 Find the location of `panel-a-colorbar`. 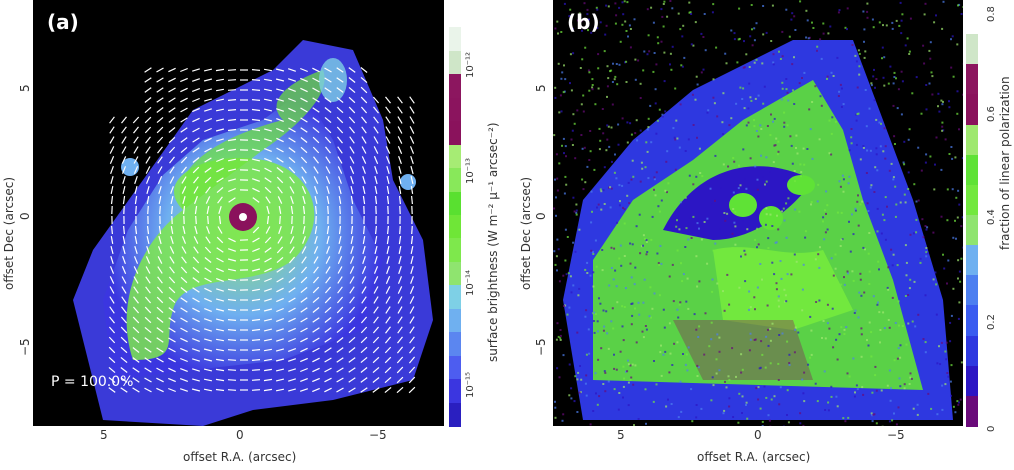

panel-a-colorbar is located at coordinates (455, 216).